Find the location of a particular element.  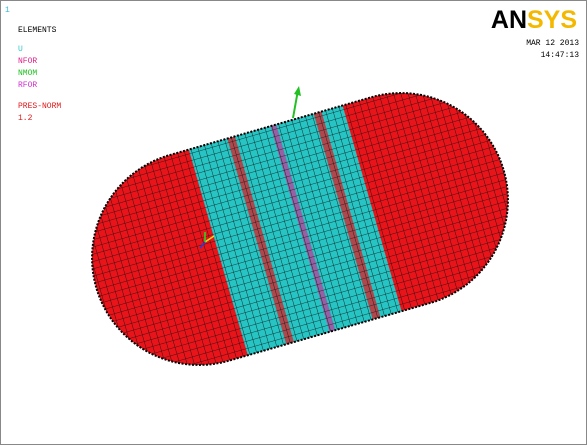

logo-sys: SYS is located at coordinates (552, 20).